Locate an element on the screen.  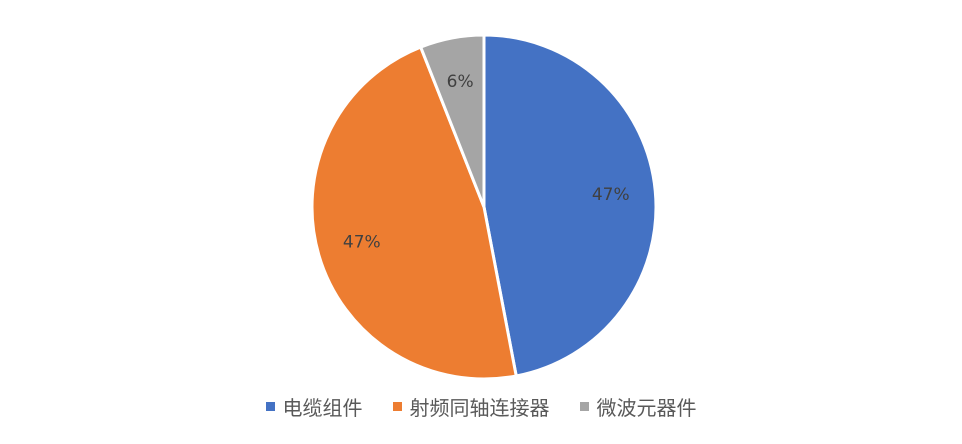
legend-item: 微波元器件 is located at coordinates (638, 406).